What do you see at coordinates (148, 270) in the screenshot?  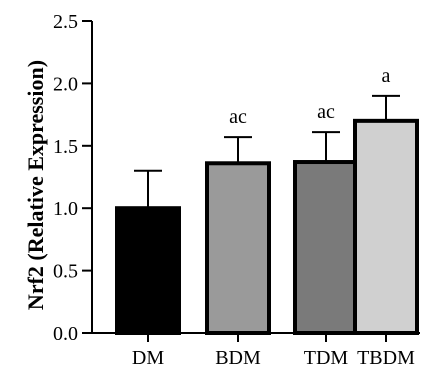 I see `bar-dm` at bounding box center [148, 270].